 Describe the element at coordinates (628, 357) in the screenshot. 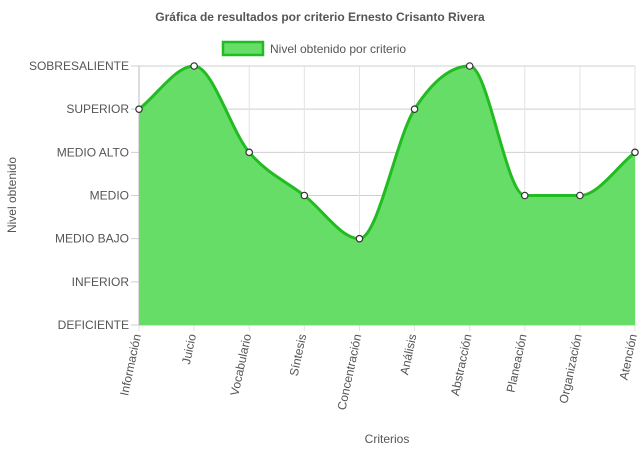

I see `x-tick-label: Atención` at that location.